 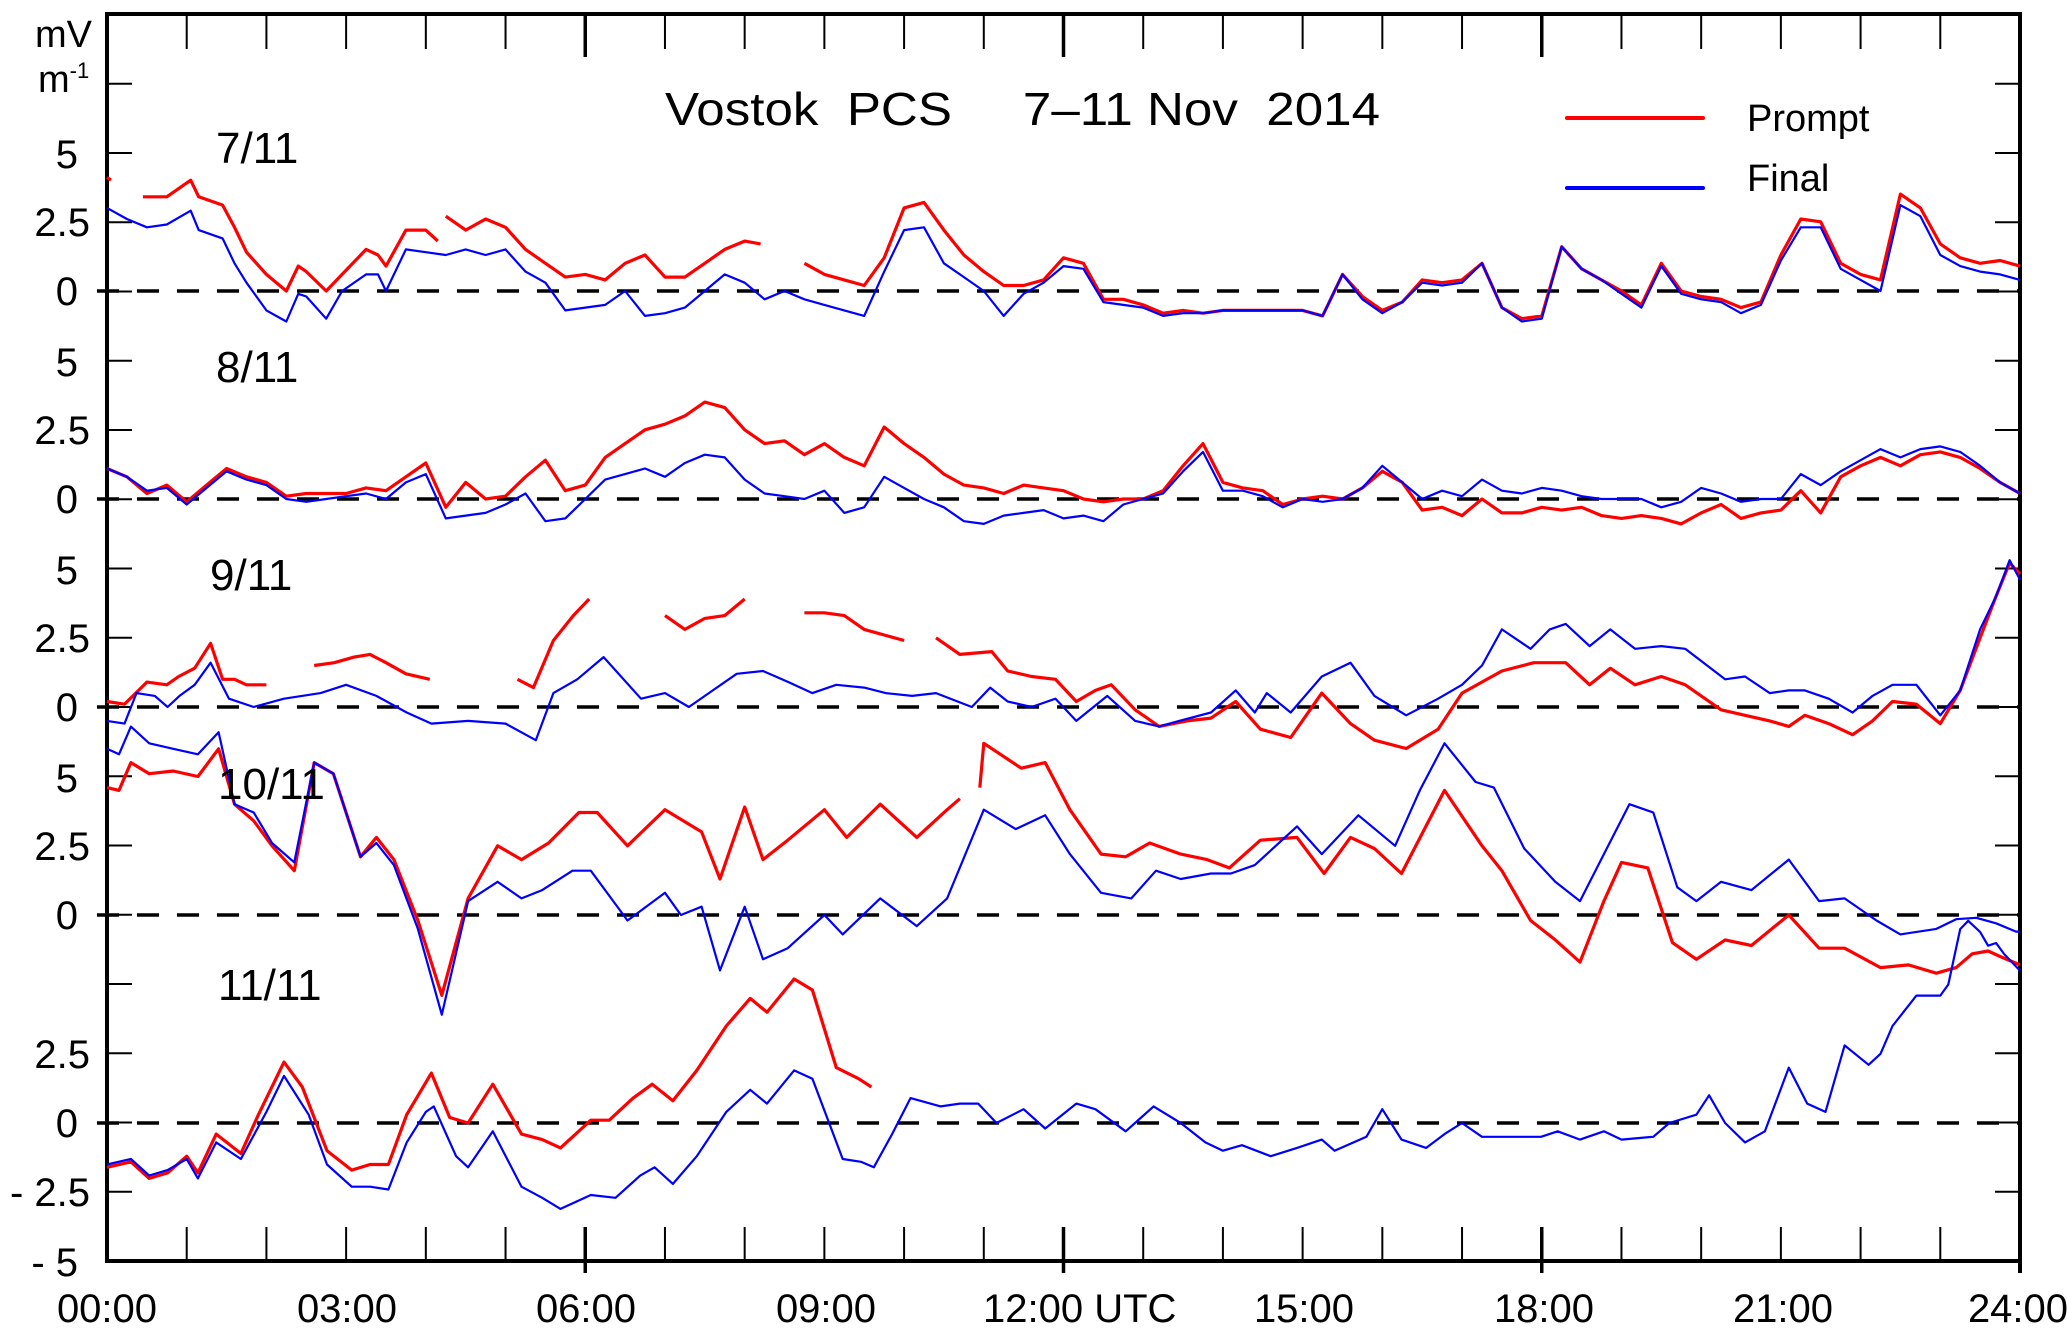 I want to click on legend-label-final: Final, so click(x=1788, y=179).